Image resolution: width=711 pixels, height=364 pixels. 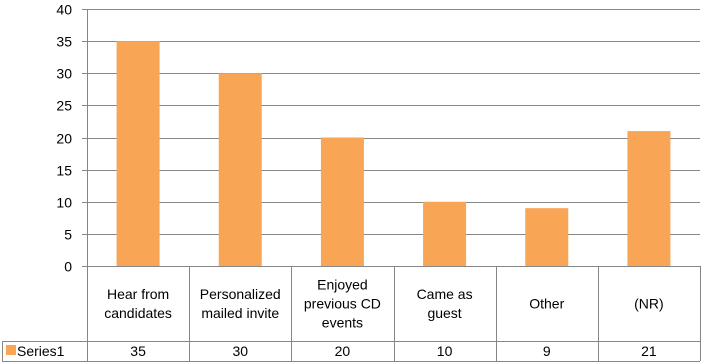 I want to click on y-tick-label: 20, so click(x=64, y=139).